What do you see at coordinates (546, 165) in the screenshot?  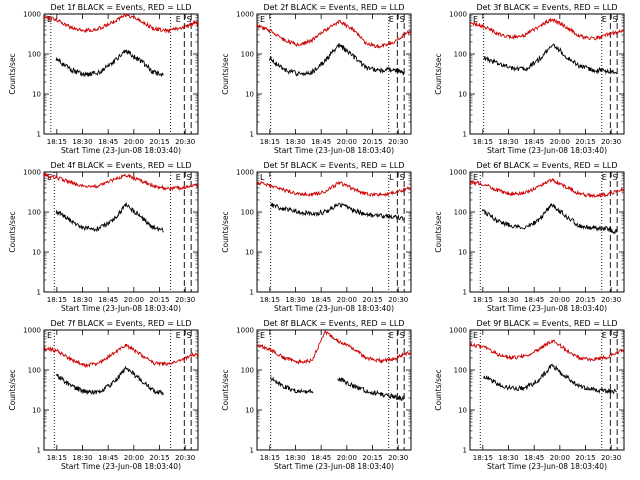 I see `panel-title: Det 6f BLACK = Events, RED = LLD` at bounding box center [546, 165].